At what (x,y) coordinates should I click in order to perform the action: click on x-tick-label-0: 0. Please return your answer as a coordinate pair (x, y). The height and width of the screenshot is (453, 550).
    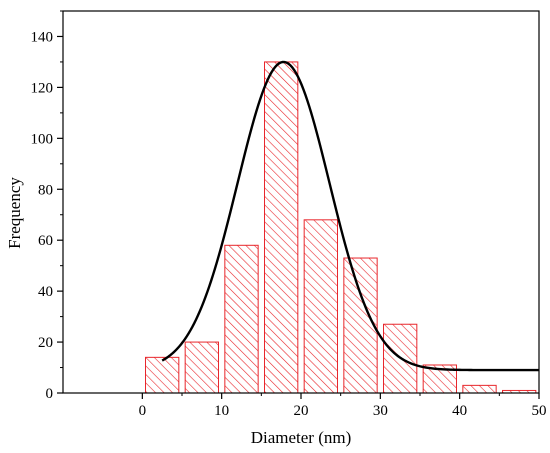
    Looking at the image, I should click on (143, 411).